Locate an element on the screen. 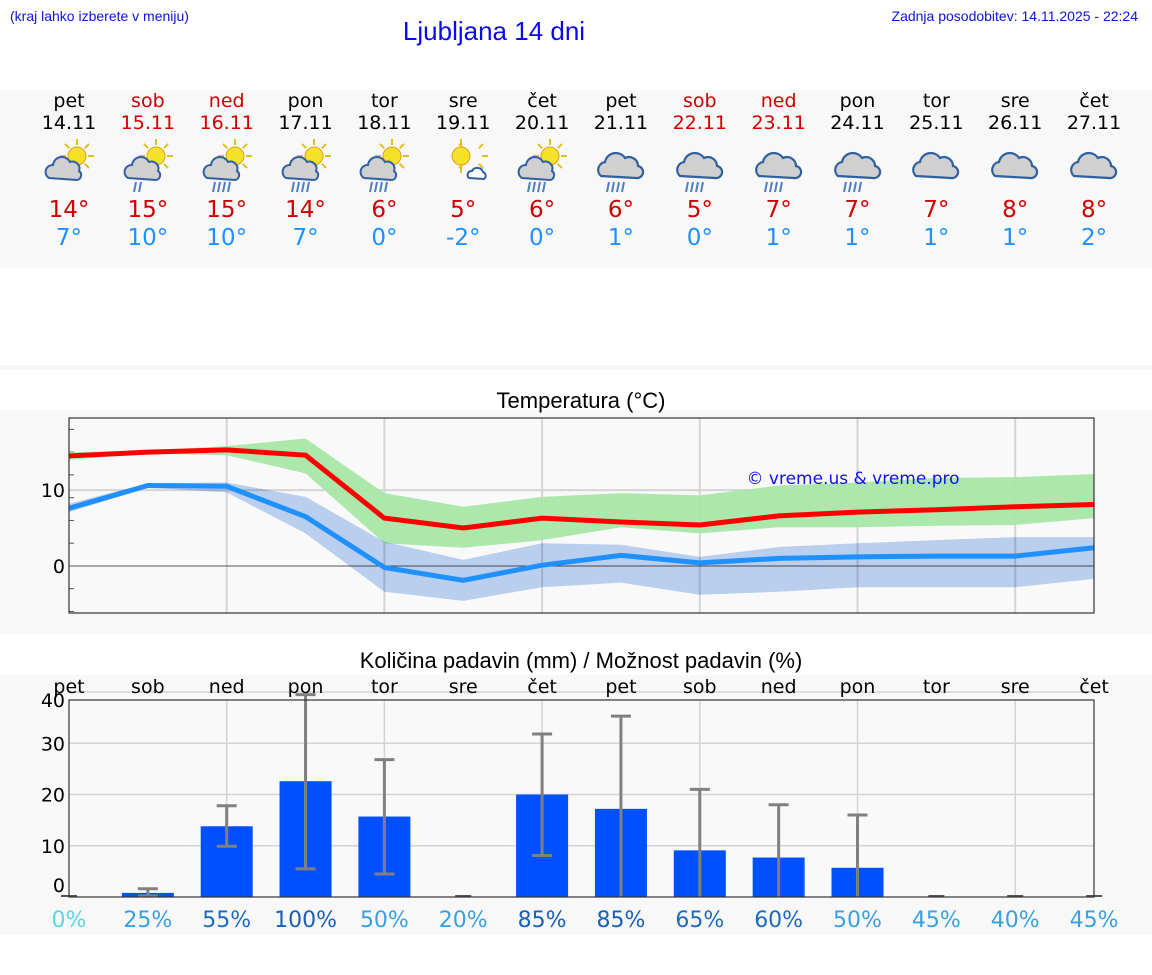 Image resolution: width=1152 pixels, height=975 pixels. min-temperature-band is located at coordinates (582, 541).